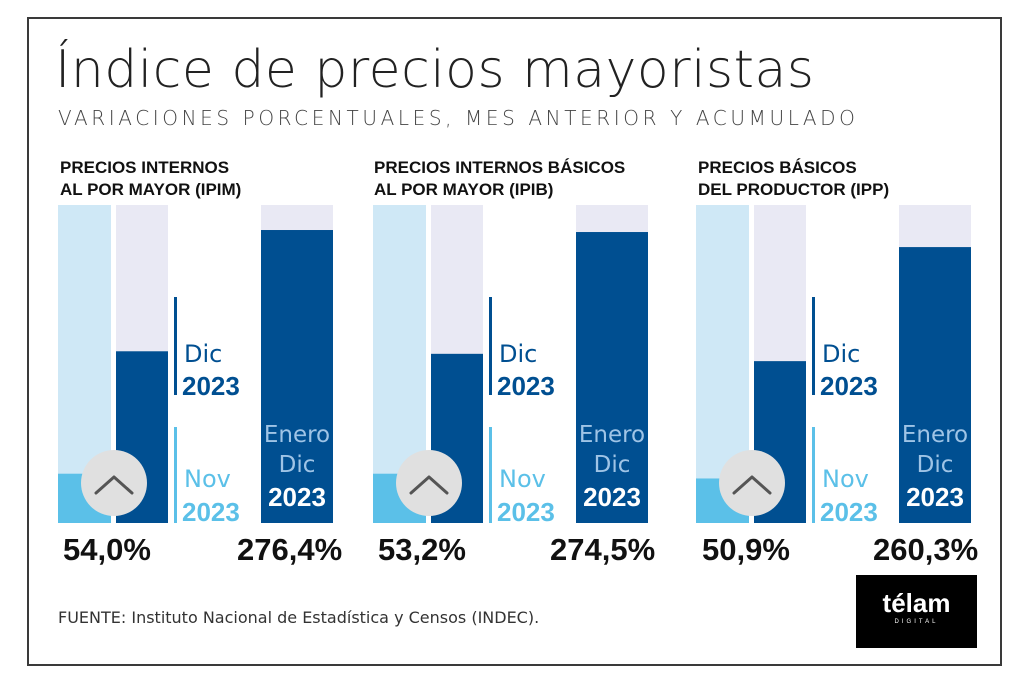  I want to click on chart-title: Índice de precios mayoristas, so click(435, 70).